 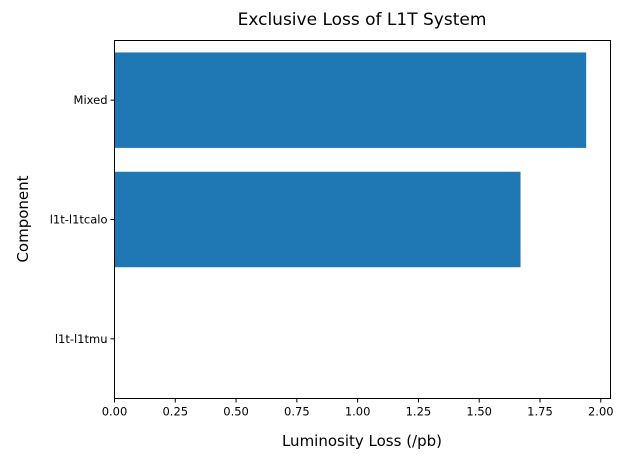 What do you see at coordinates (236, 412) in the screenshot?
I see `x-tick-label: 0.50` at bounding box center [236, 412].